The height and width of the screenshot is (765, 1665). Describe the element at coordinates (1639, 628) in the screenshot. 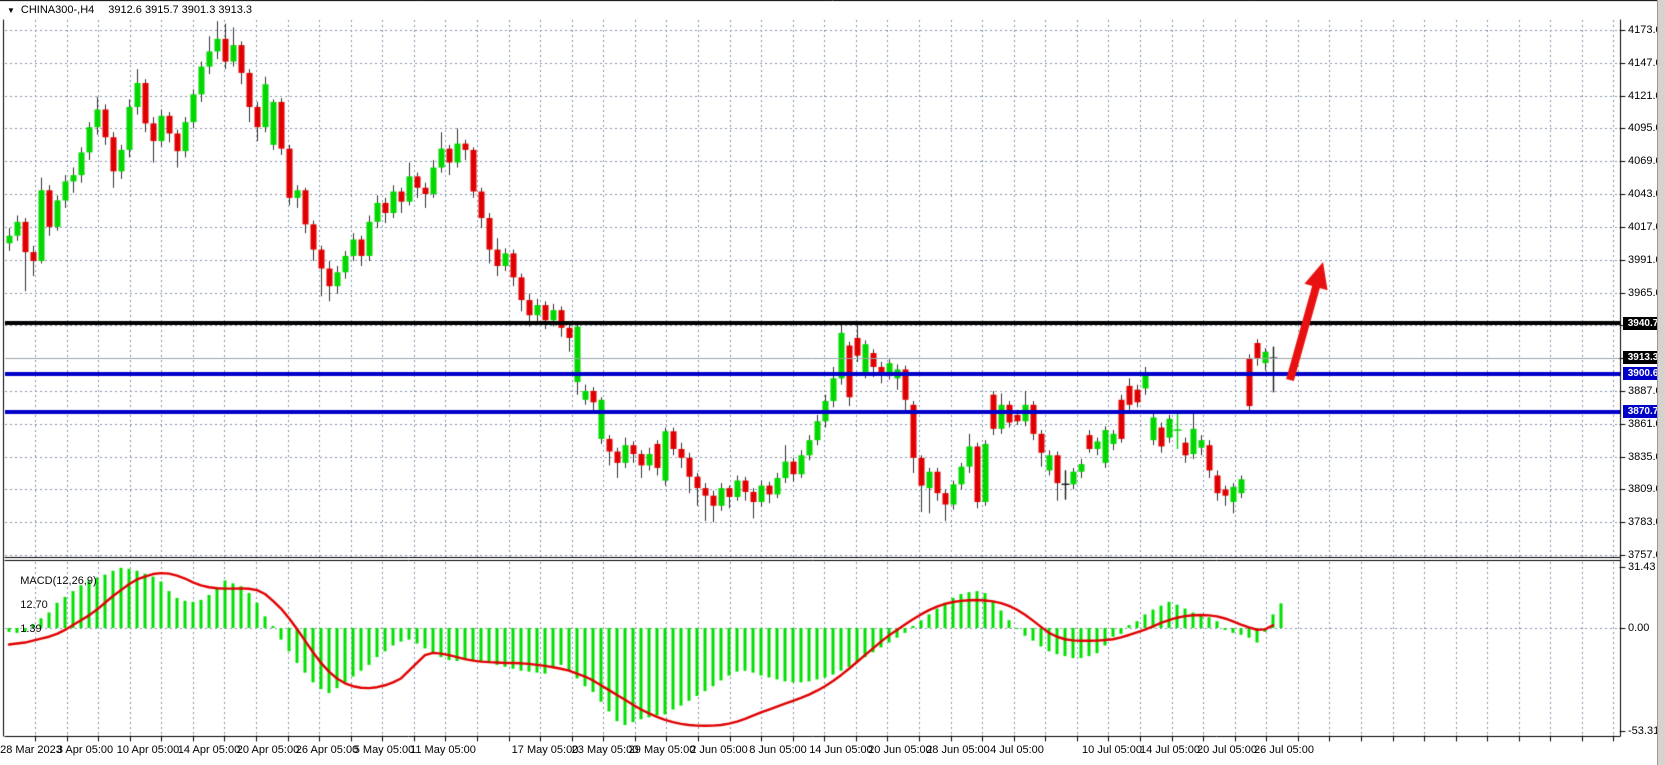

I see `macd-axis-tick: 0.00` at that location.